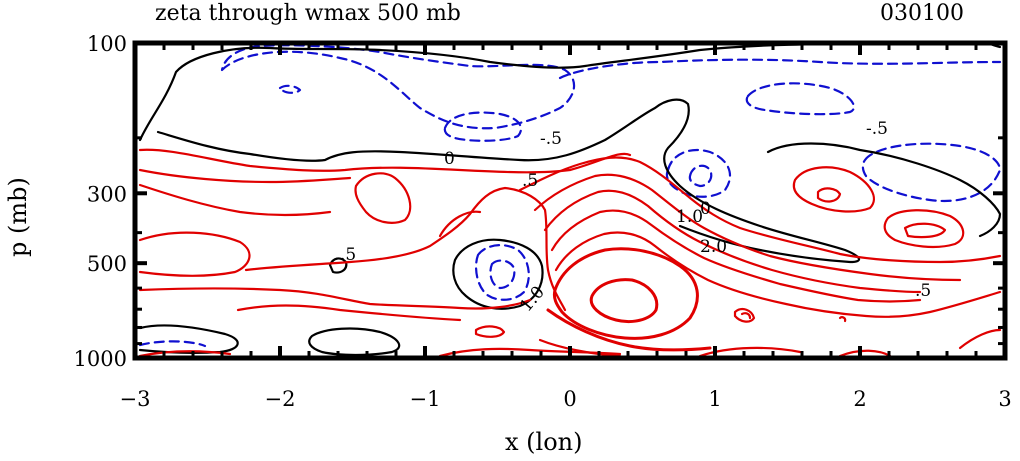  Describe the element at coordinates (135, 399) in the screenshot. I see `x-tick-label: −3` at that location.